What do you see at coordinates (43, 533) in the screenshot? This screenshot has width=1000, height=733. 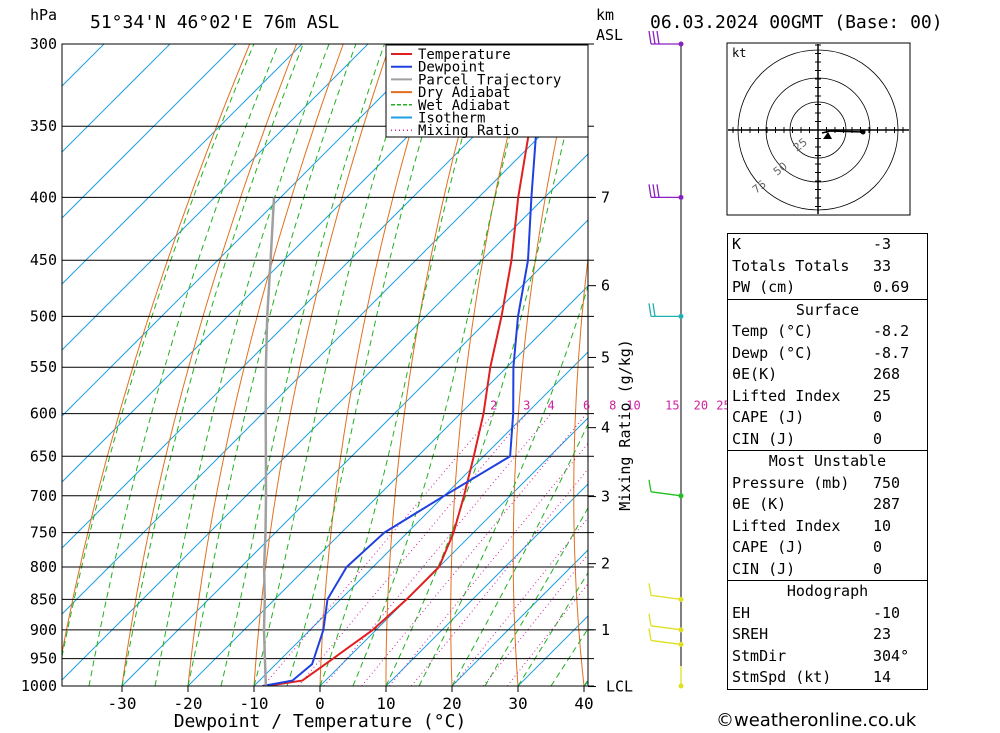 I see `pressure-tick-label: 750` at bounding box center [43, 533].